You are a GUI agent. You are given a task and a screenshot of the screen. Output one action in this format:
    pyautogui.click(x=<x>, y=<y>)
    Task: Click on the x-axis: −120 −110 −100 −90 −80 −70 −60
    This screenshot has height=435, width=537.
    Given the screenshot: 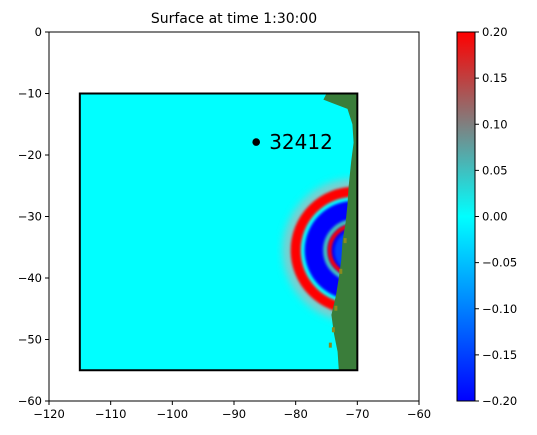 What is the action you would take?
    pyautogui.click(x=232, y=411)
    